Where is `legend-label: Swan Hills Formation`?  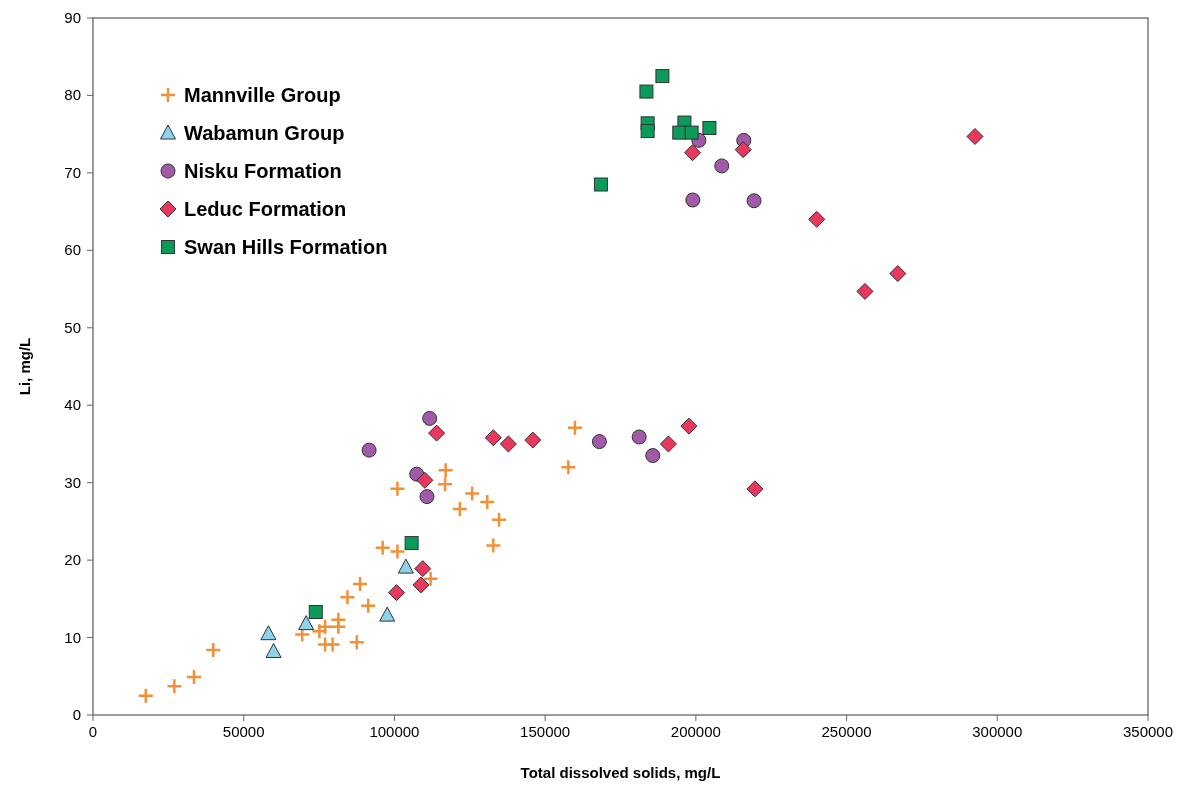
legend-label: Swan Hills Formation is located at coordinates (286, 247).